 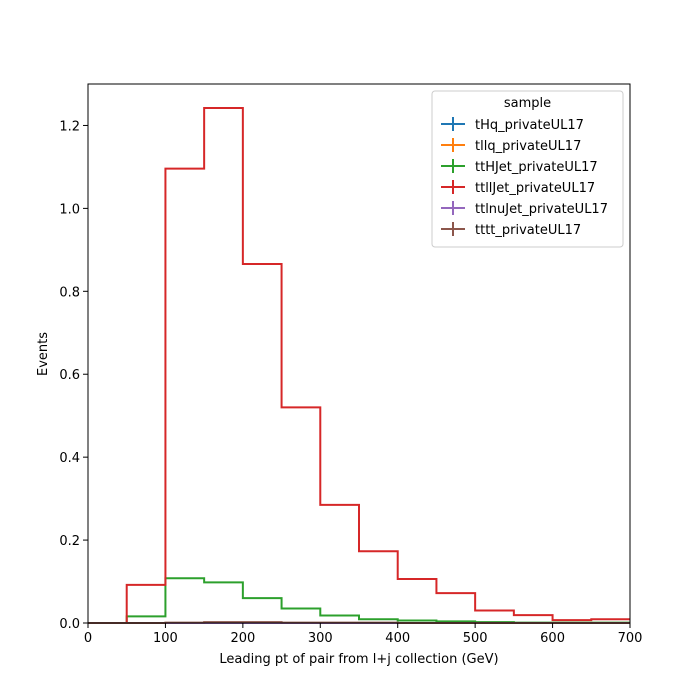 I want to click on legend-label: tttt_privateUL17, so click(x=528, y=230).